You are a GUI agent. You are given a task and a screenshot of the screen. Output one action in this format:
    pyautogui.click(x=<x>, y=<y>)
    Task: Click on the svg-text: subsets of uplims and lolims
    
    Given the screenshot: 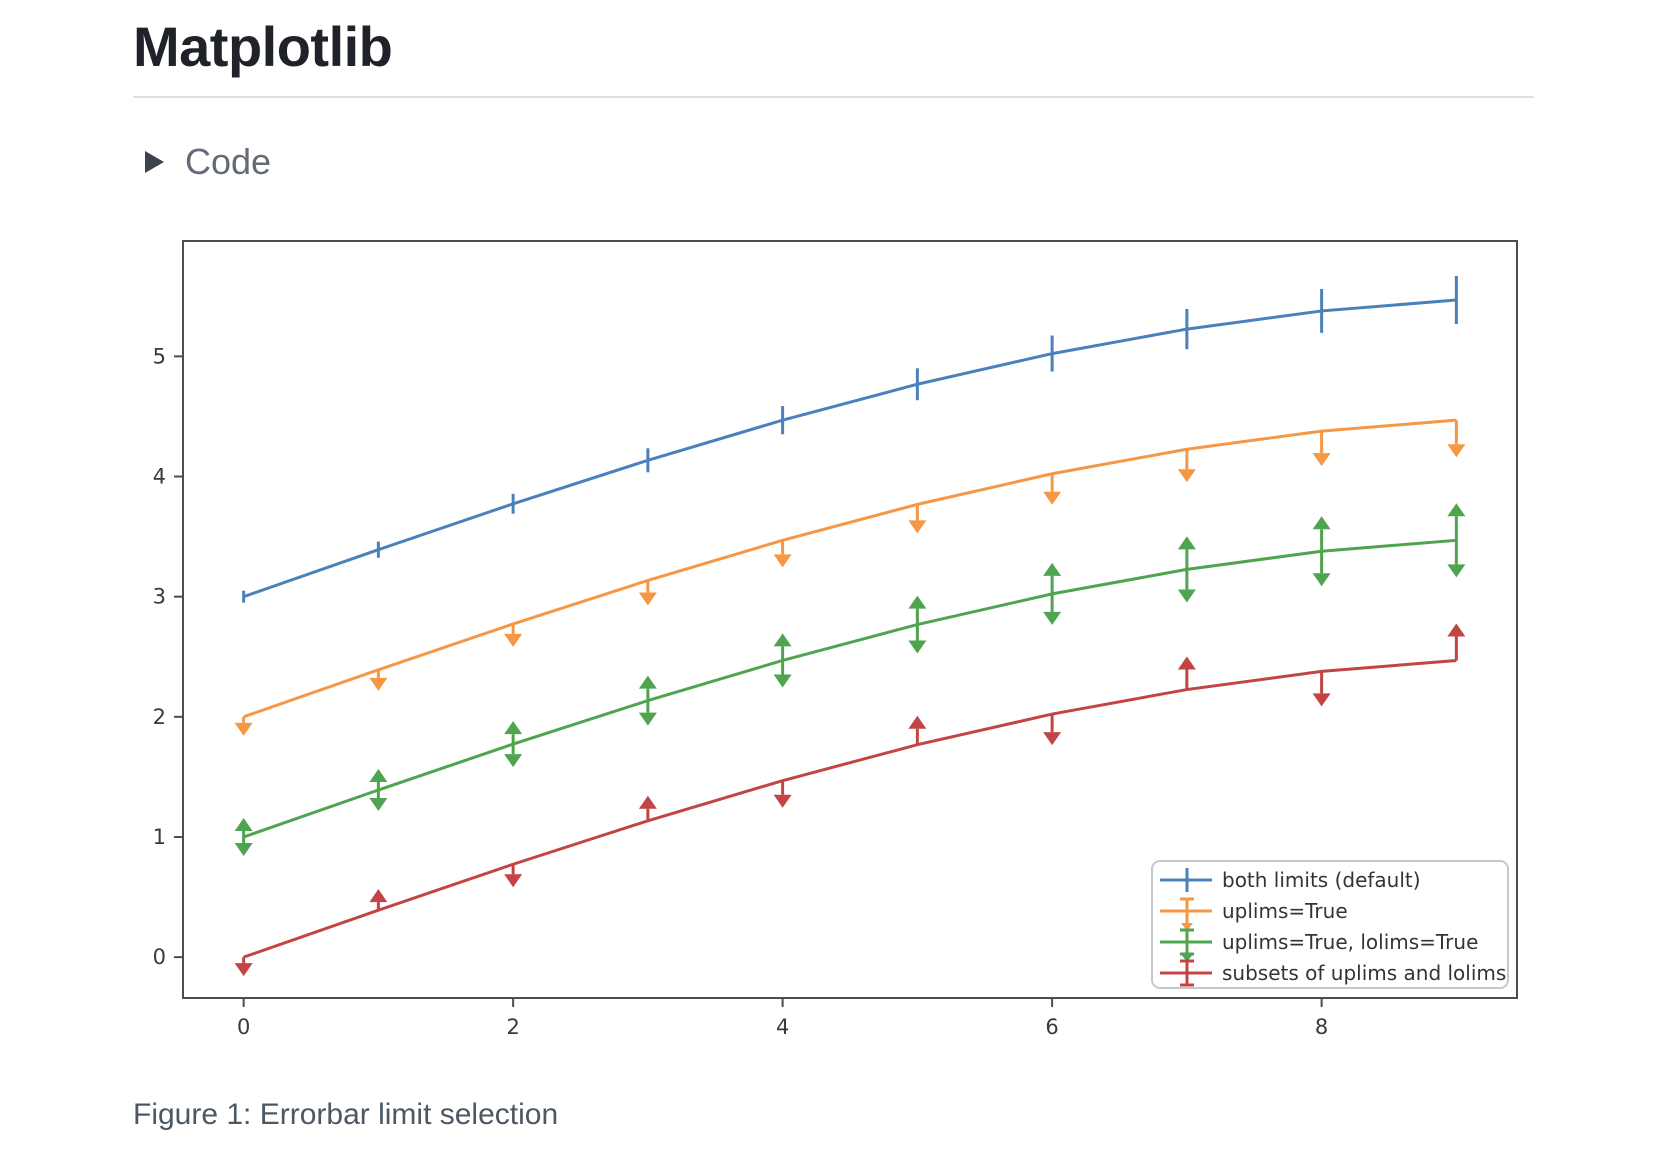 What is the action you would take?
    pyautogui.click(x=1364, y=973)
    